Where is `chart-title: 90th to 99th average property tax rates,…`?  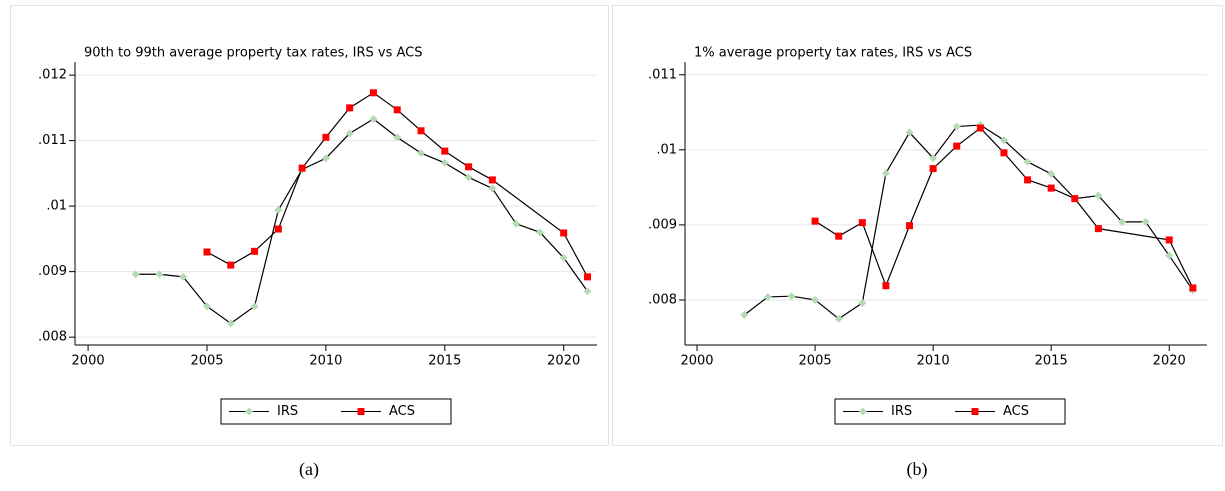
chart-title: 90th to 99th average property tax rates,… is located at coordinates (253, 53).